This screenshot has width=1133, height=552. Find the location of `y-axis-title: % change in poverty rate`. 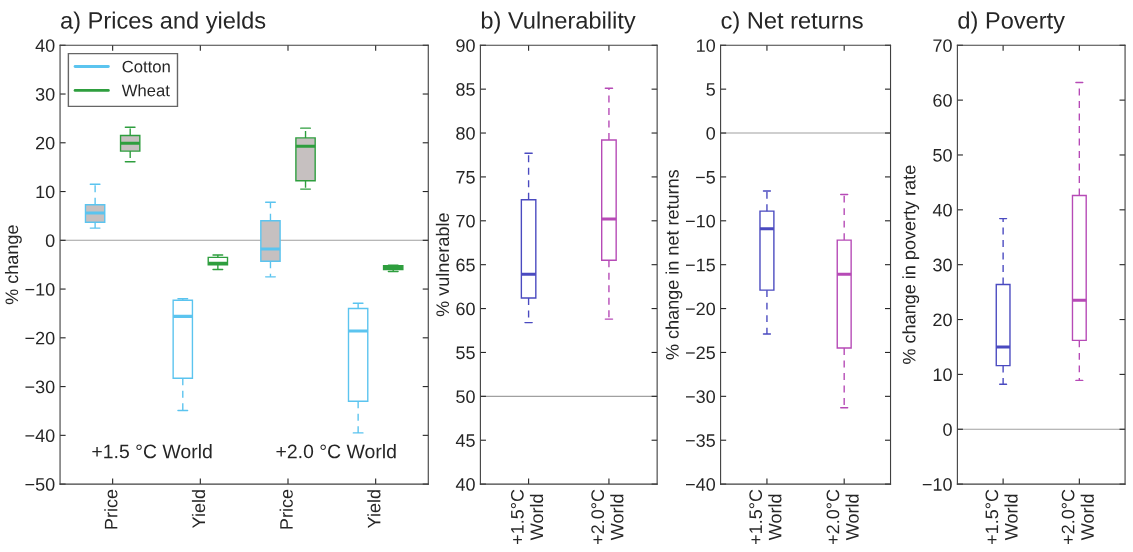

y-axis-title: % change in poverty rate is located at coordinates (911, 264).